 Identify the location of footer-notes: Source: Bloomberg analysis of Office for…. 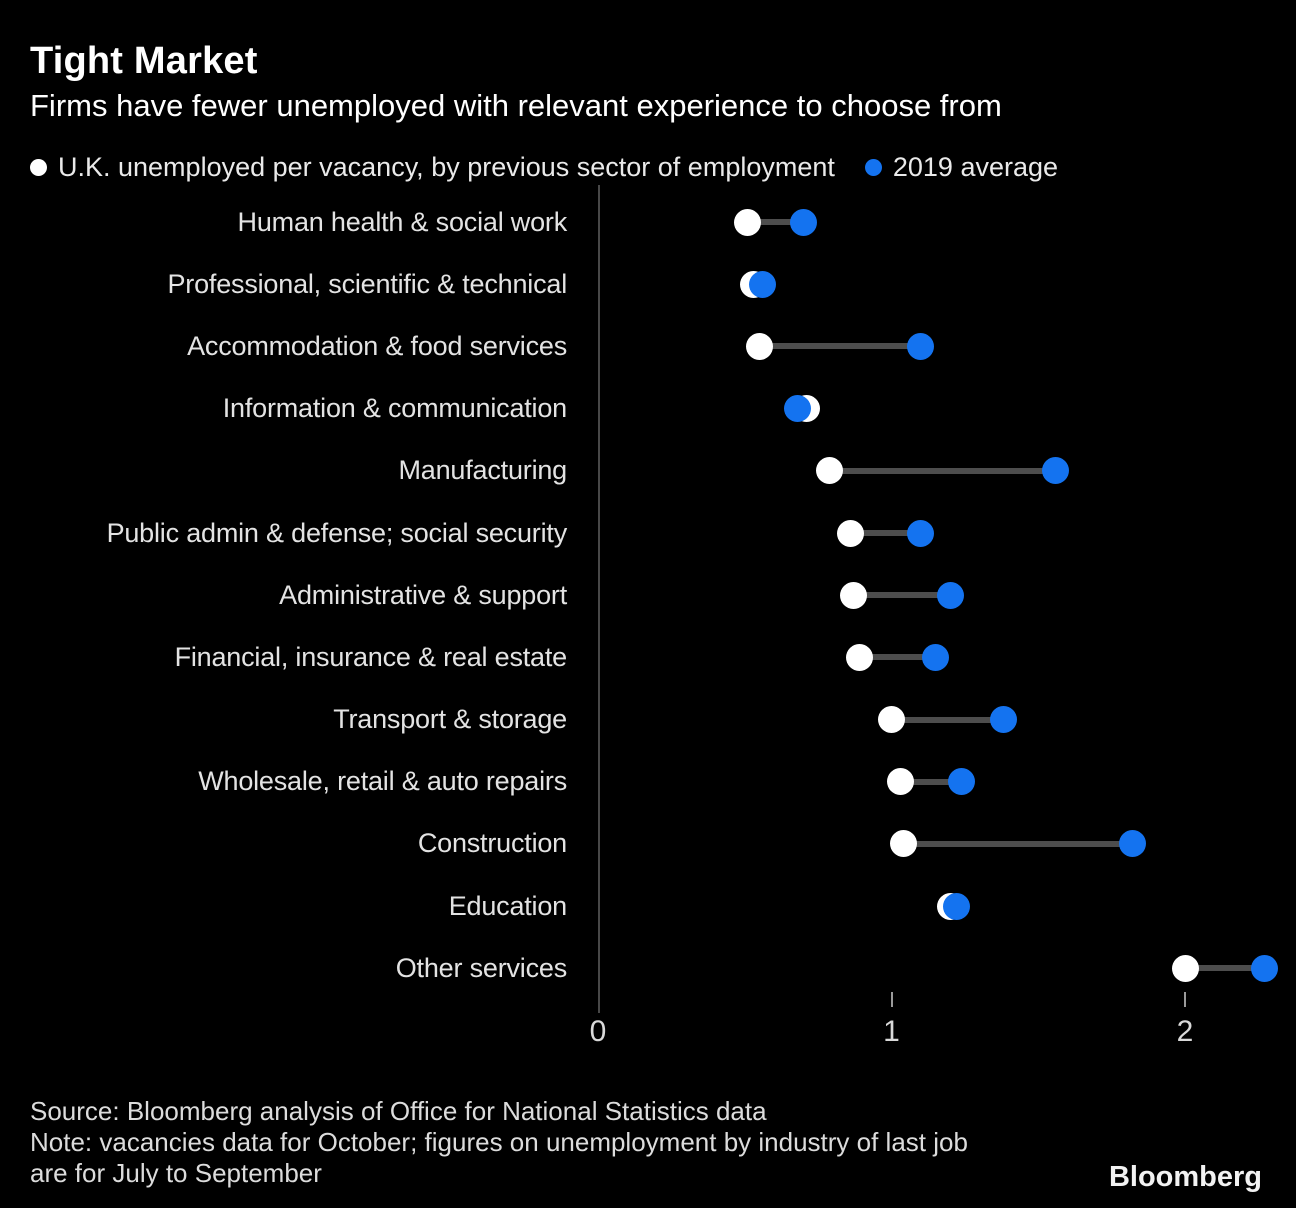
(499, 1142).